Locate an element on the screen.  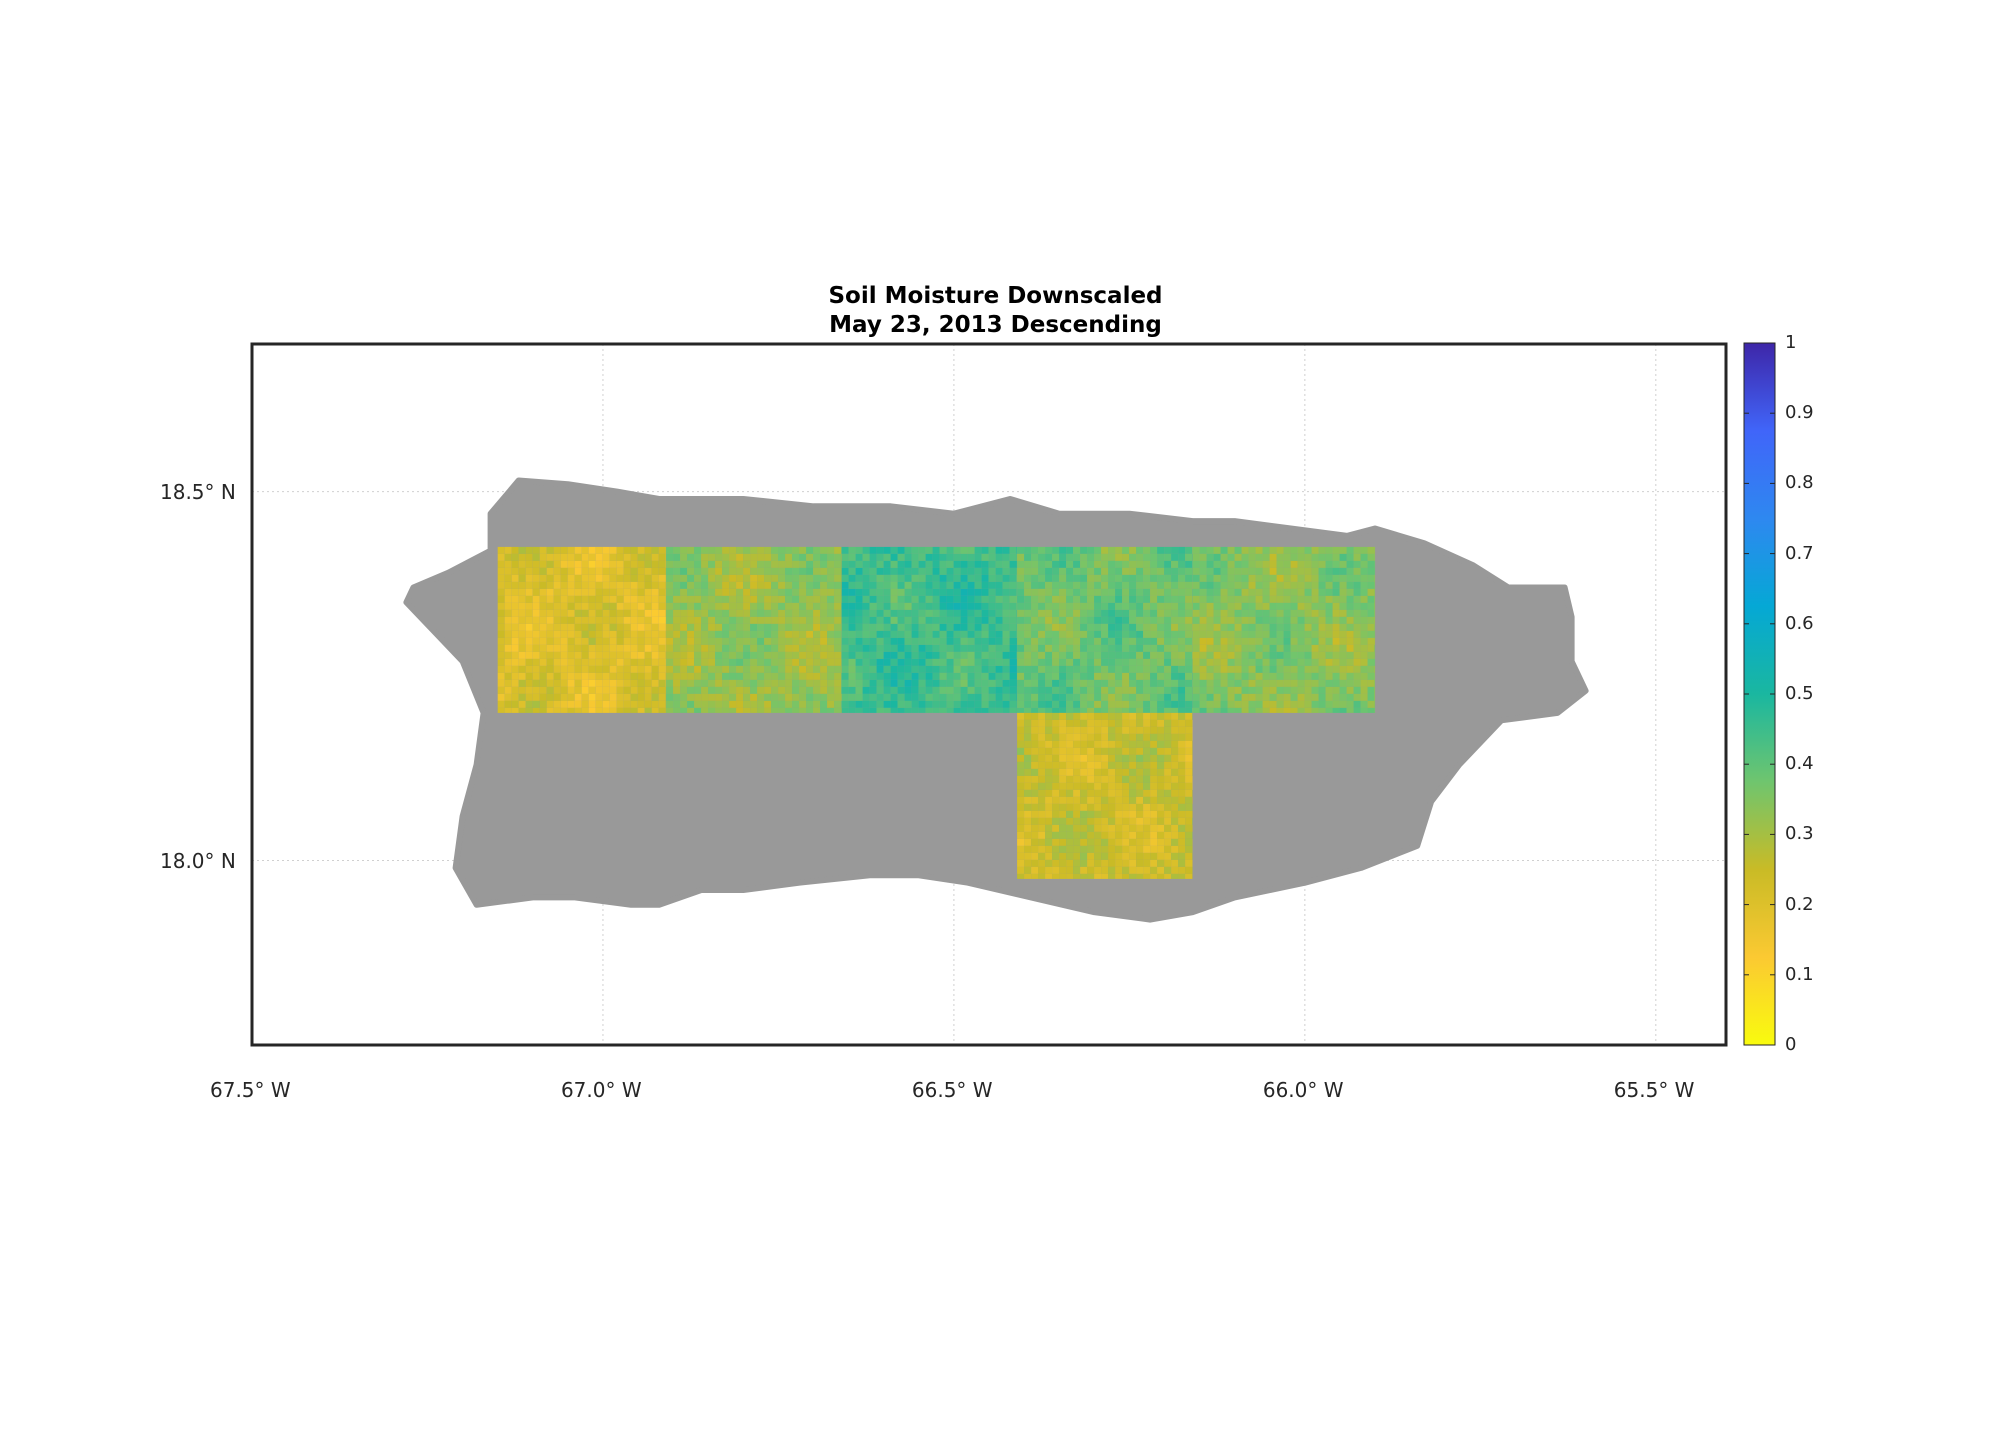
colorbar-label: 0.9 is located at coordinates (1799, 413).